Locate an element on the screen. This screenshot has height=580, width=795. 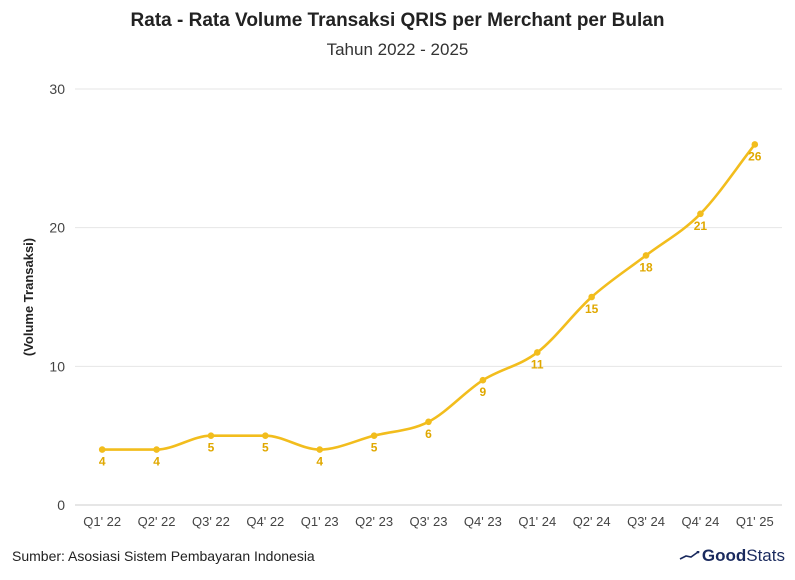
data-label: 21 is located at coordinates (701, 226).